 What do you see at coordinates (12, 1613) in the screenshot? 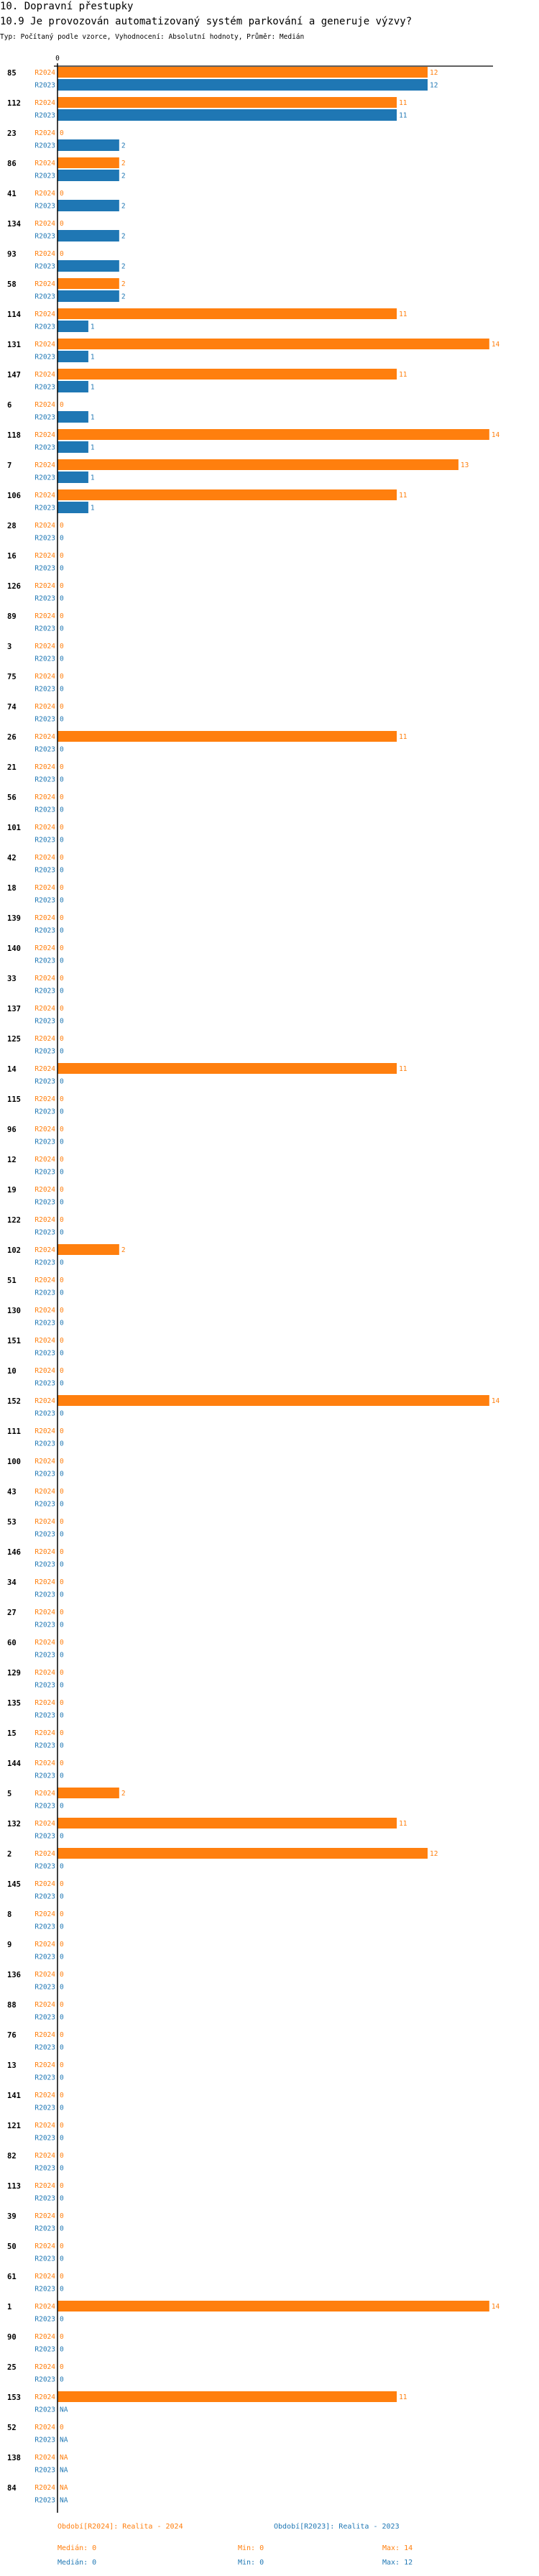
I see `category-label: 27` at bounding box center [12, 1613].